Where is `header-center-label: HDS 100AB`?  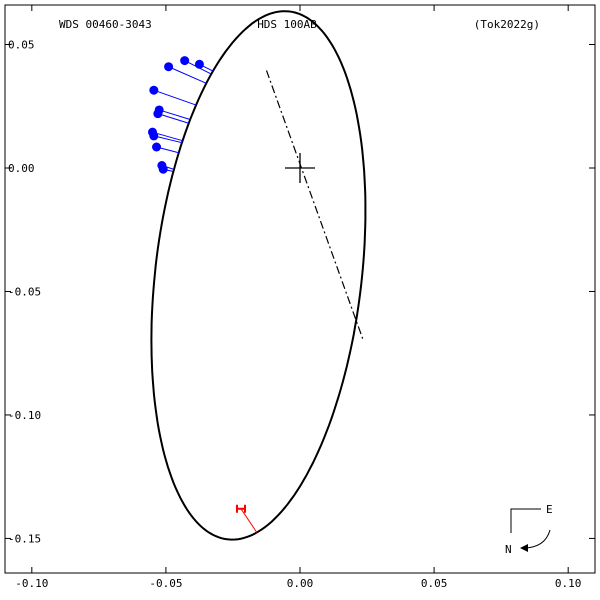
header-center-label: HDS 100AB is located at coordinates (287, 24).